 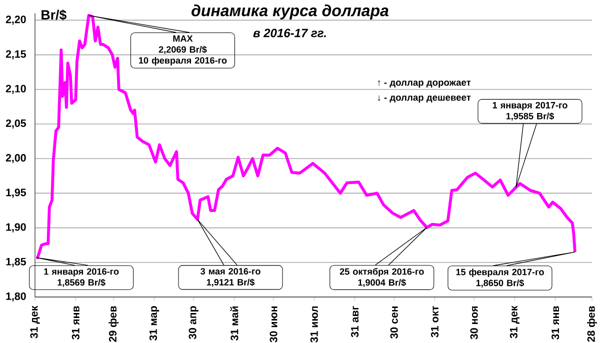 What do you see at coordinates (500, 278) in the screenshot?
I see `annotation: 15 февраля 2017-го 1,8650 Br/$` at bounding box center [500, 278].